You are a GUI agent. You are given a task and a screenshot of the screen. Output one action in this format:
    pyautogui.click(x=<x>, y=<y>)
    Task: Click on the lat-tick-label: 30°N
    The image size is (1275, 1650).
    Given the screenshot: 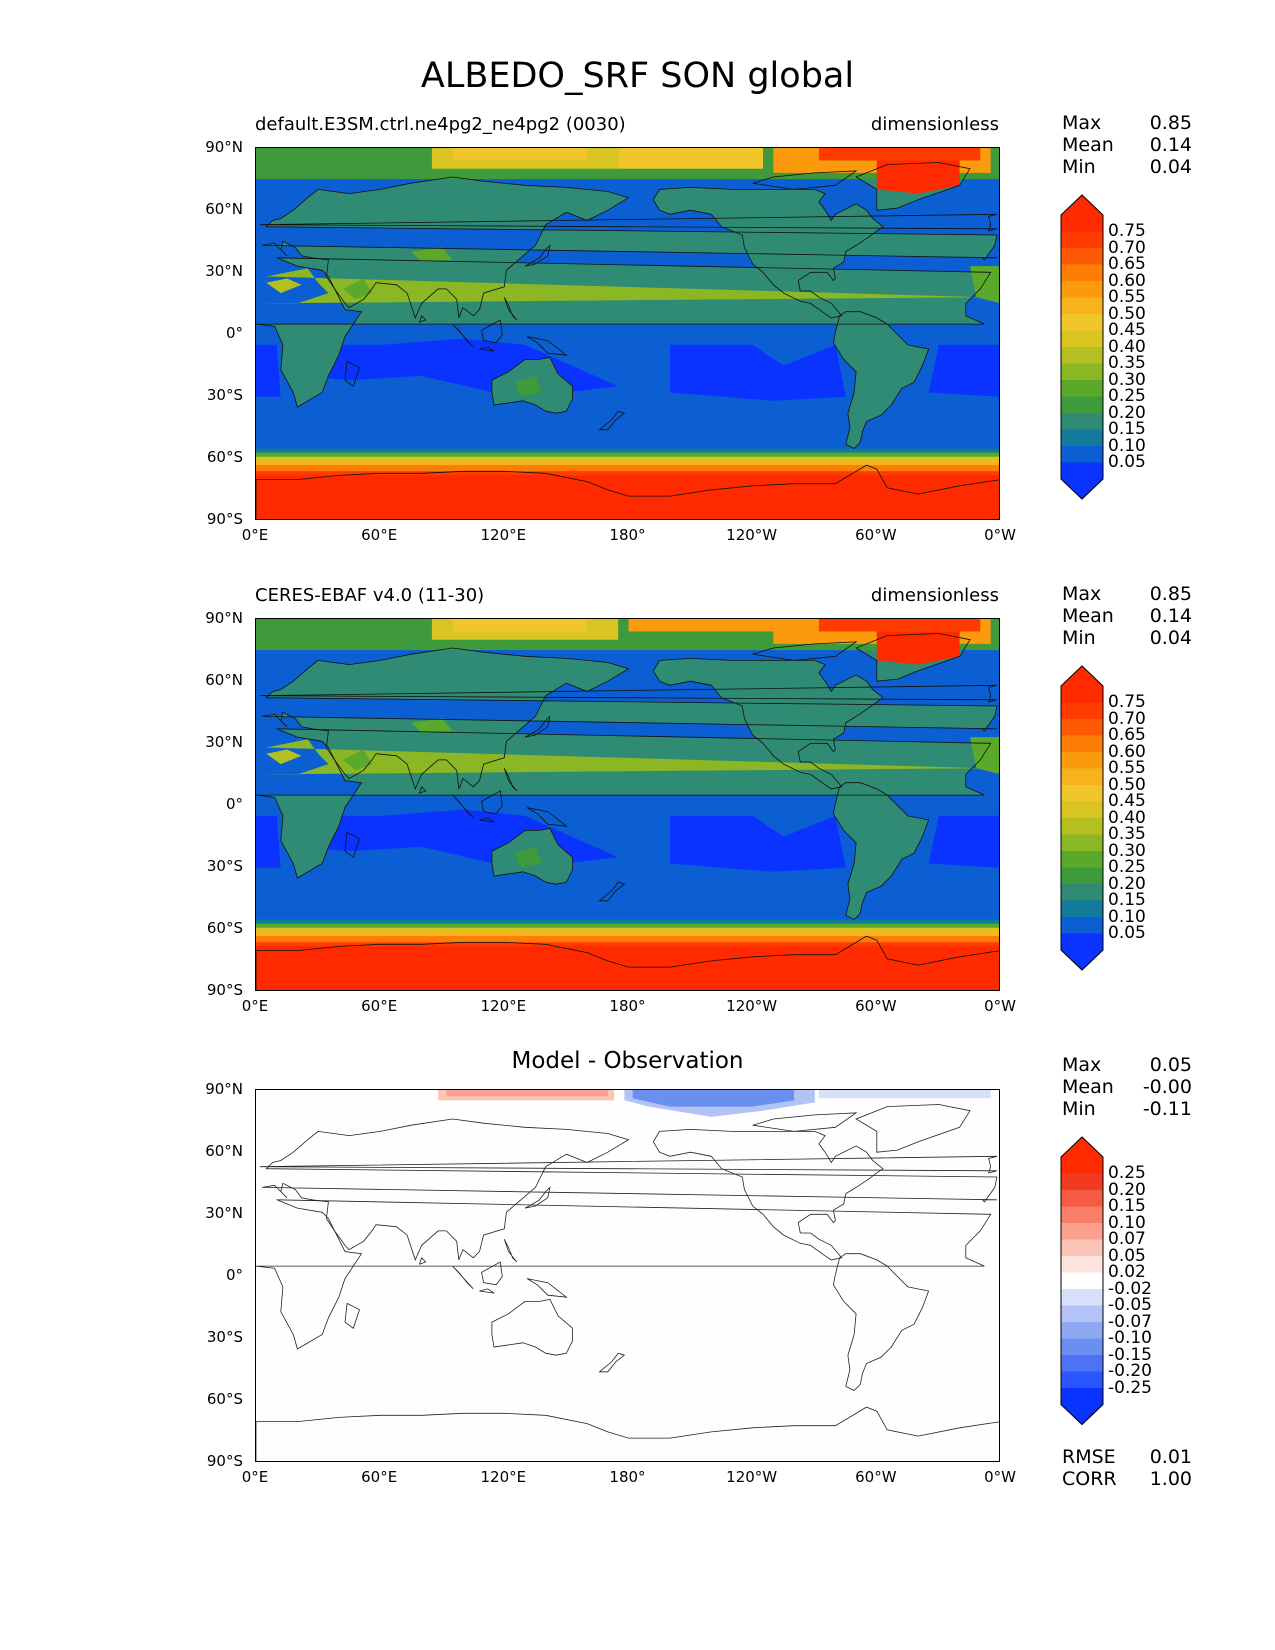 What is the action you would take?
    pyautogui.click(x=224, y=271)
    